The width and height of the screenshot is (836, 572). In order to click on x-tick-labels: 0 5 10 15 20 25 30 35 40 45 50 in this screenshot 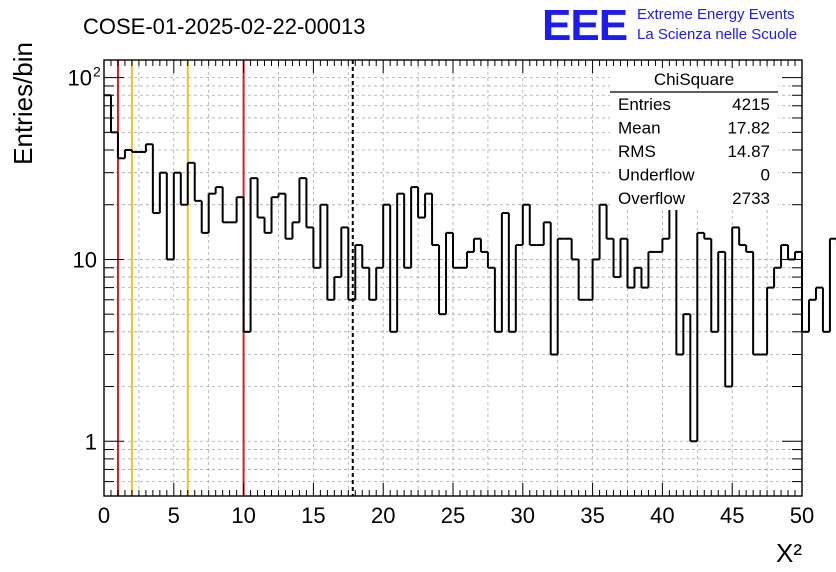, I will do `click(456, 515)`.